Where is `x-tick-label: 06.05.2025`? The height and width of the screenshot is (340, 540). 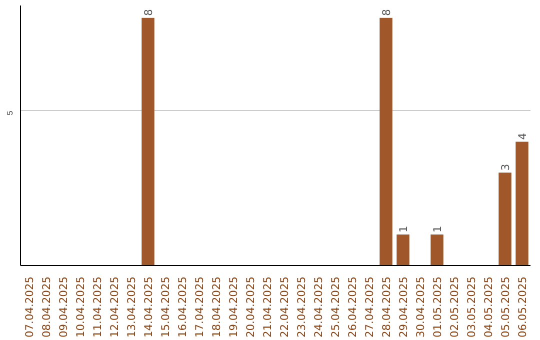
x-tick-label: 06.05.2025 is located at coordinates (522, 307).